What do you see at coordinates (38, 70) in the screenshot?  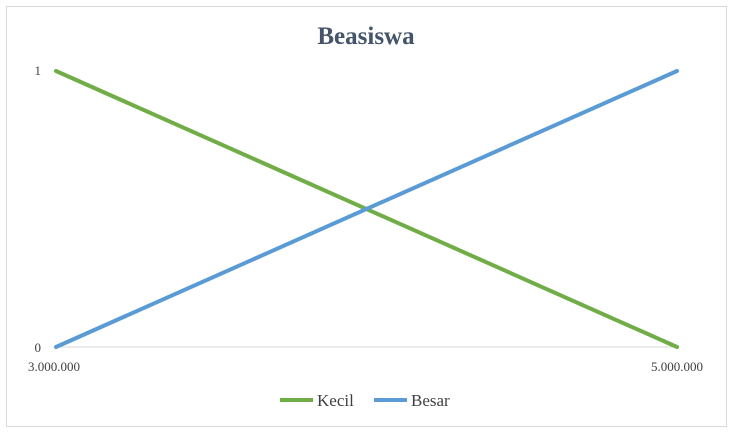 I see `y-tick-label-max: 1` at bounding box center [38, 70].